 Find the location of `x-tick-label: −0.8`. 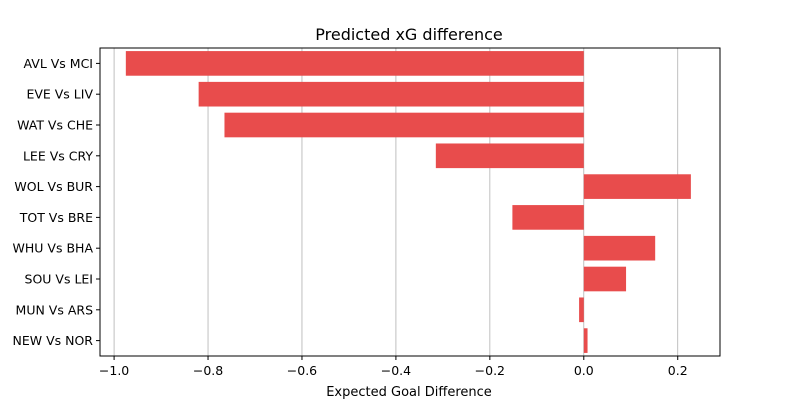

x-tick-label: −0.8 is located at coordinates (208, 370).